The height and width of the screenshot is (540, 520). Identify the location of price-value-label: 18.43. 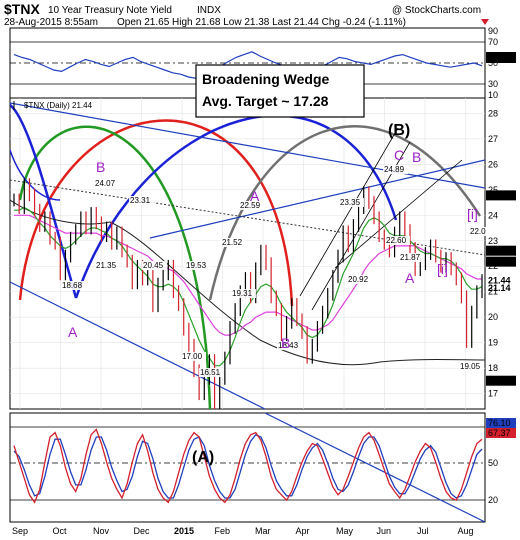
(288, 345).